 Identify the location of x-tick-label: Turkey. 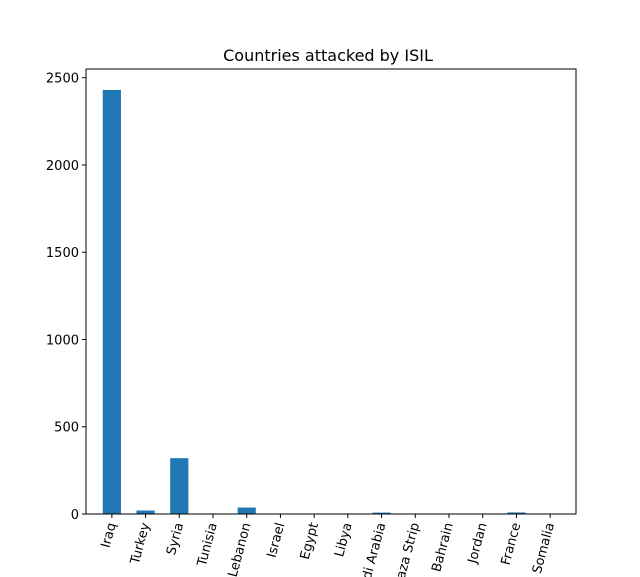
(141, 544).